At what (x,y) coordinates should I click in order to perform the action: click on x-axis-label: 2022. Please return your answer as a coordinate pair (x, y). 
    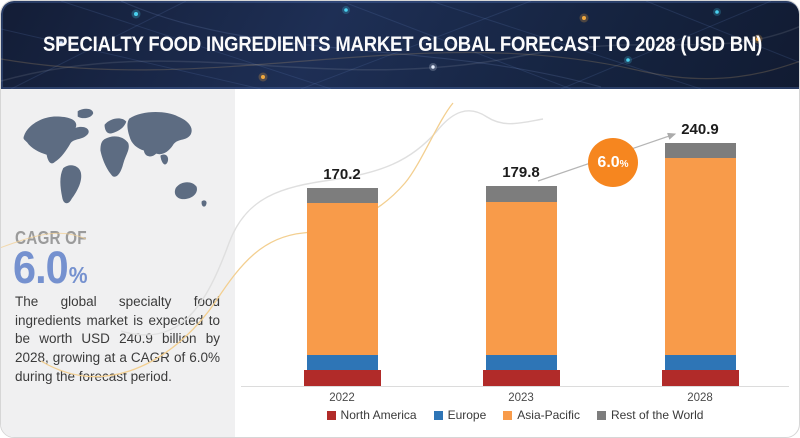
    Looking at the image, I should click on (342, 398).